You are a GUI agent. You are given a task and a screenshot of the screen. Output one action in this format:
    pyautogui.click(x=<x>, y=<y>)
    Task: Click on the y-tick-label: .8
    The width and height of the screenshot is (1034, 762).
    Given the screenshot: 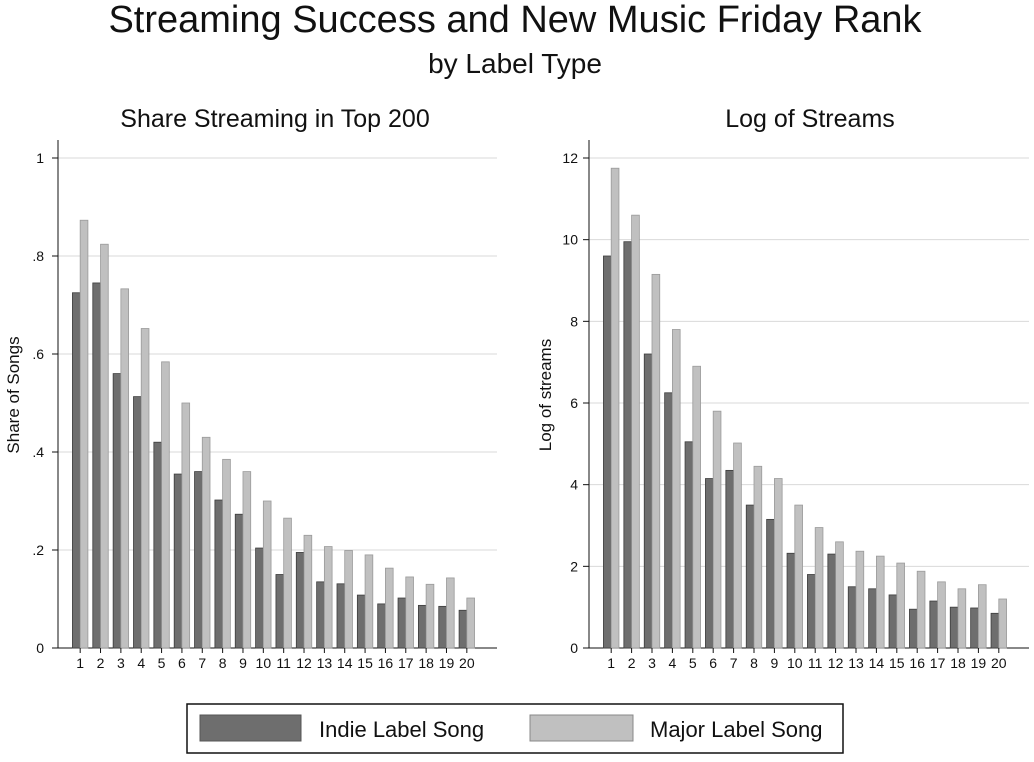 What is the action you would take?
    pyautogui.click(x=38, y=256)
    